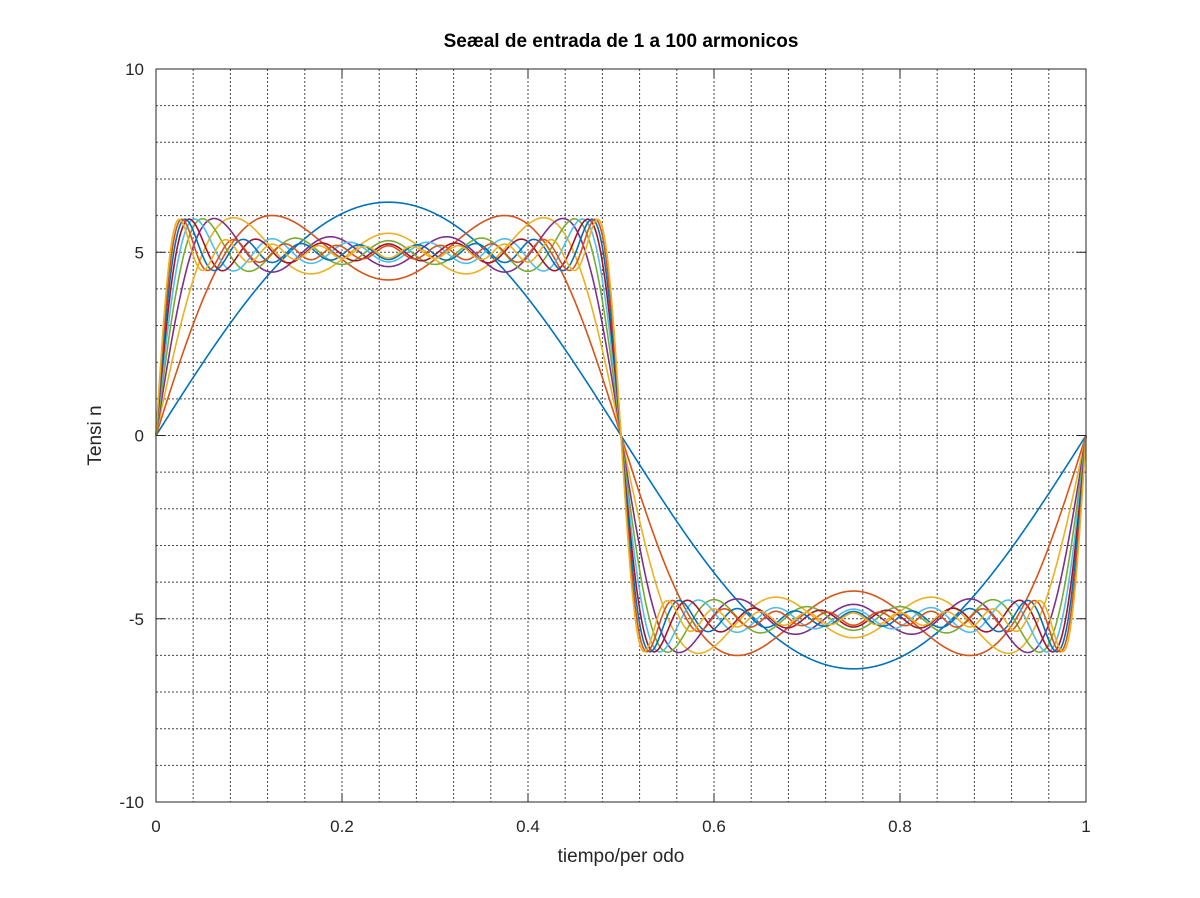 The image size is (1200, 898). Describe the element at coordinates (900, 826) in the screenshot. I see `x-tick-label: 0.8` at that location.